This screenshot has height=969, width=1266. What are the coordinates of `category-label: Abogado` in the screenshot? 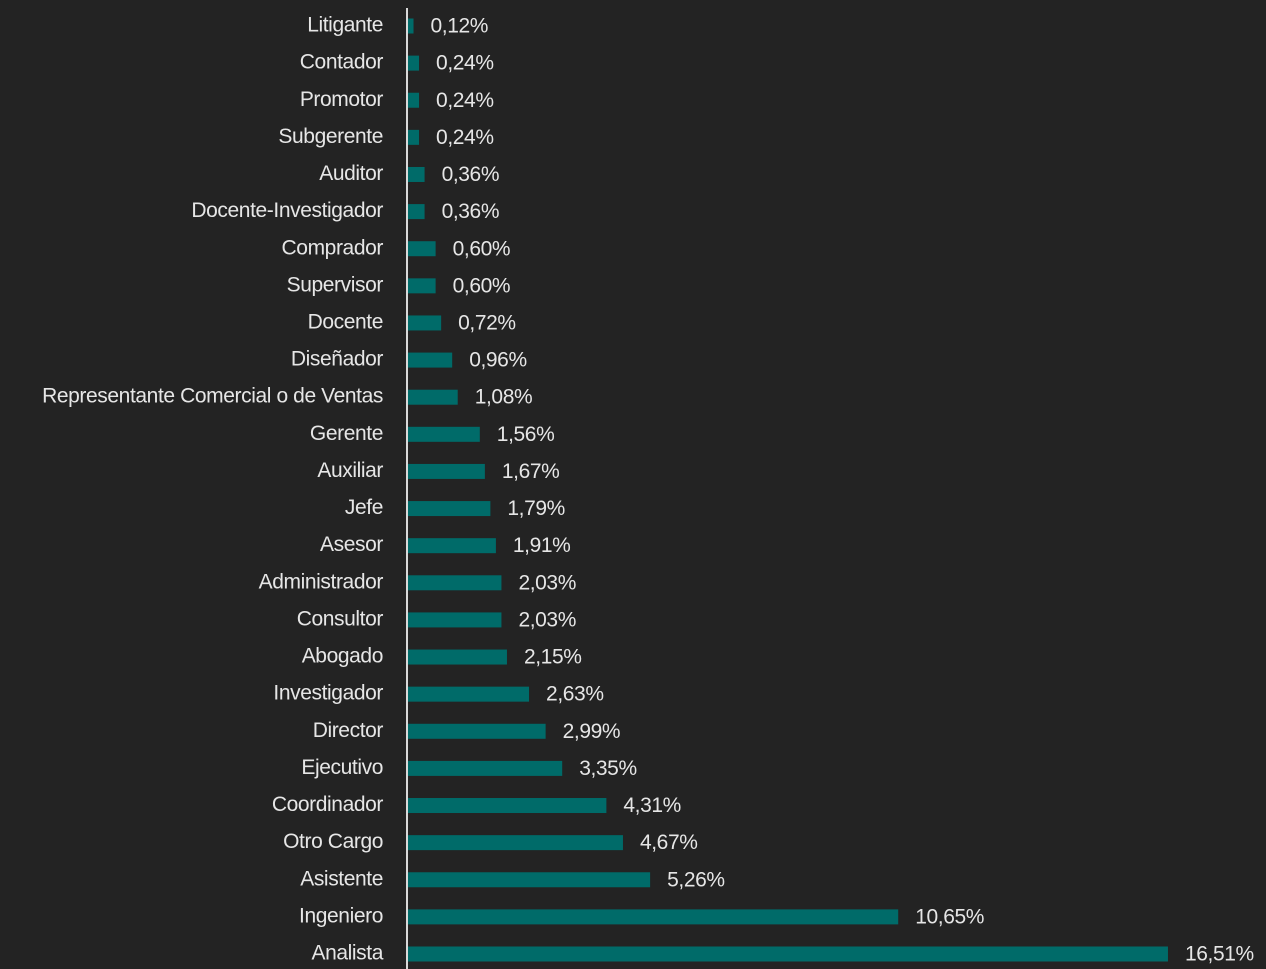 It's located at (342, 656).